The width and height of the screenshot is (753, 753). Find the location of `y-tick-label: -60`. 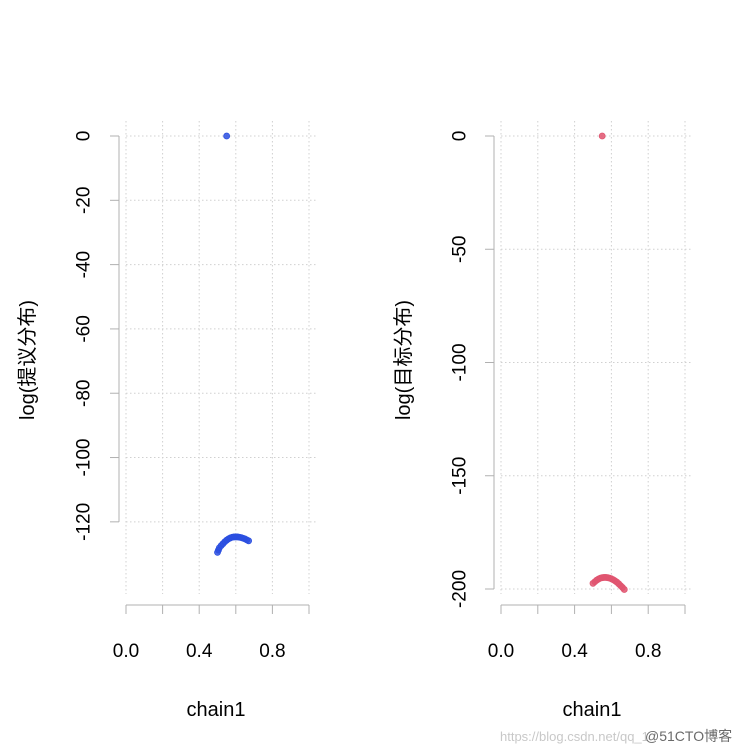

y-tick-label: -60 is located at coordinates (84, 328).